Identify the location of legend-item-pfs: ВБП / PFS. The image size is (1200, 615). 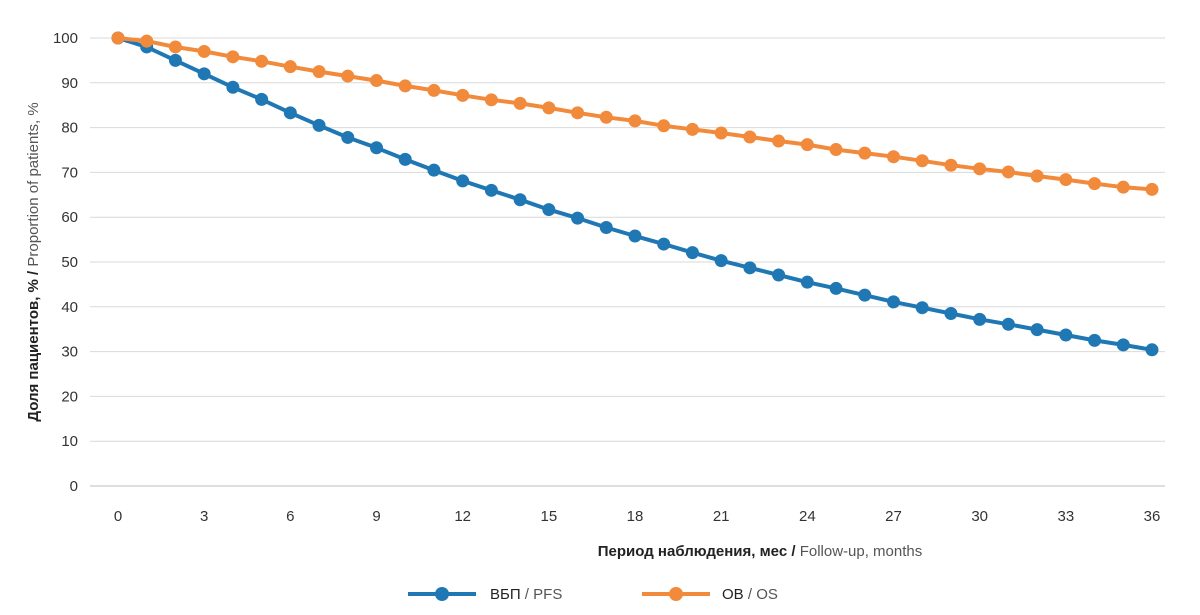
(485, 594).